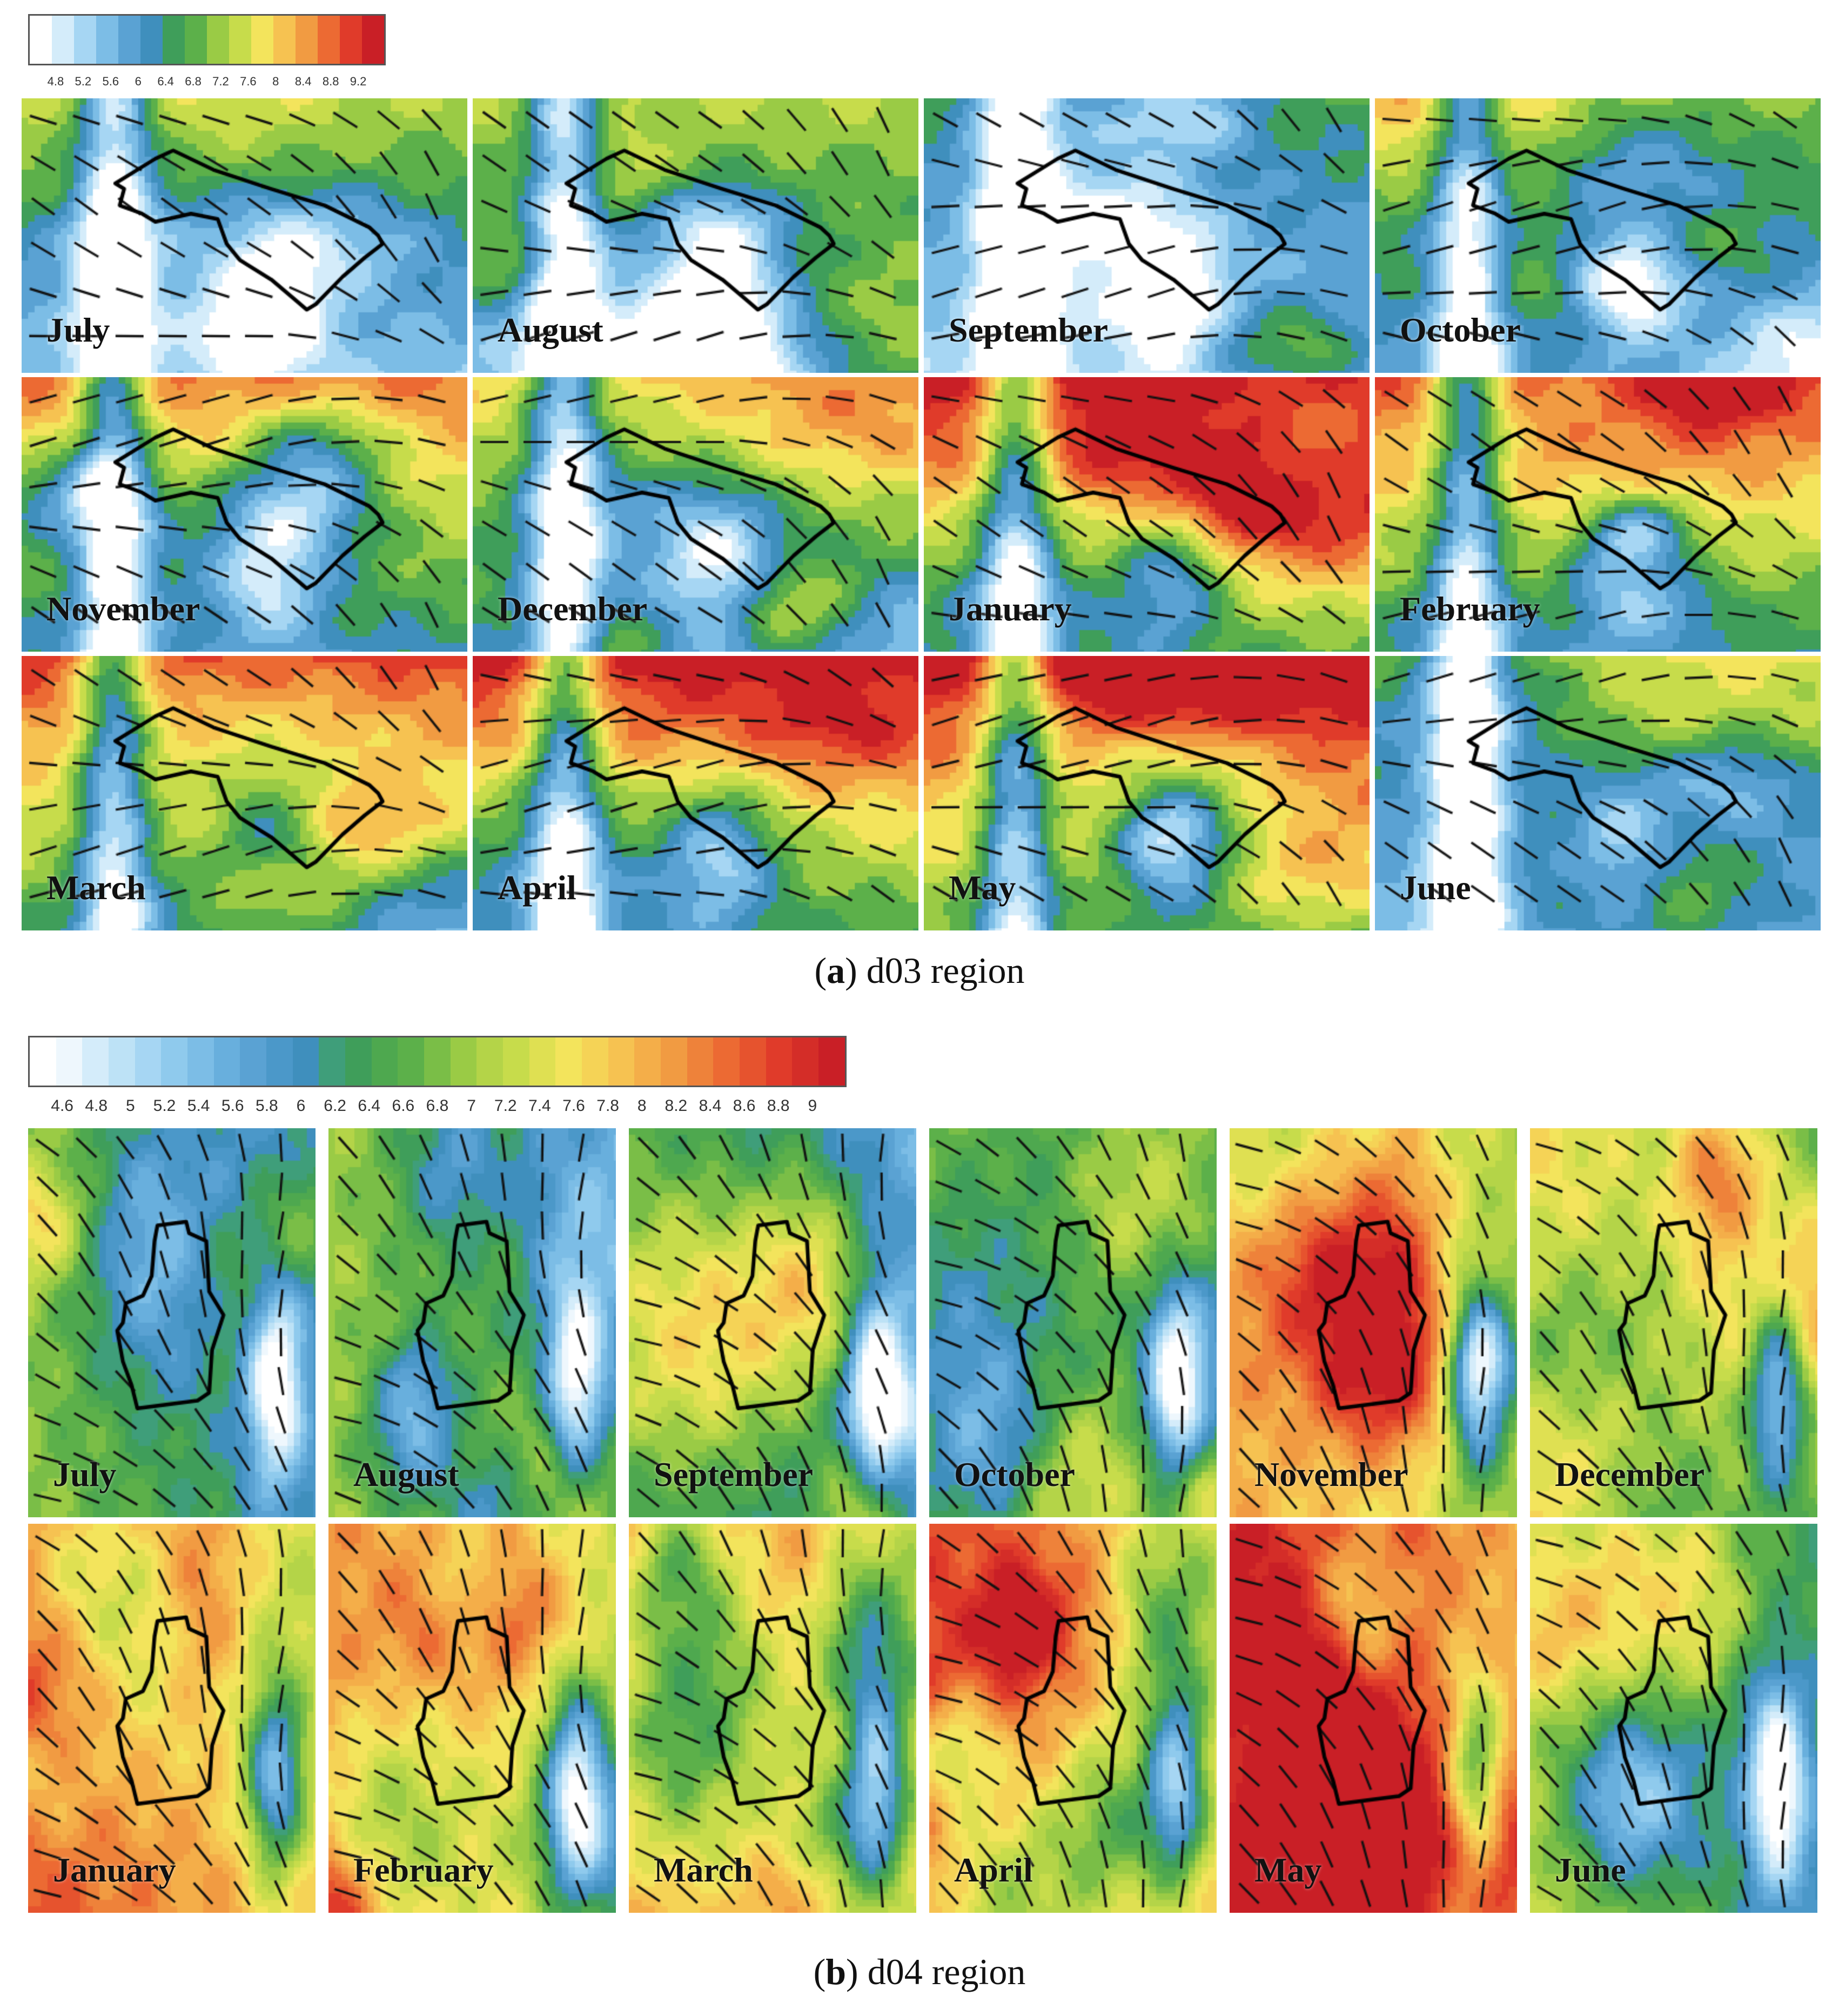 The height and width of the screenshot is (2016, 1839). Describe the element at coordinates (703, 1870) in the screenshot. I see `d04-month-label: March` at that location.